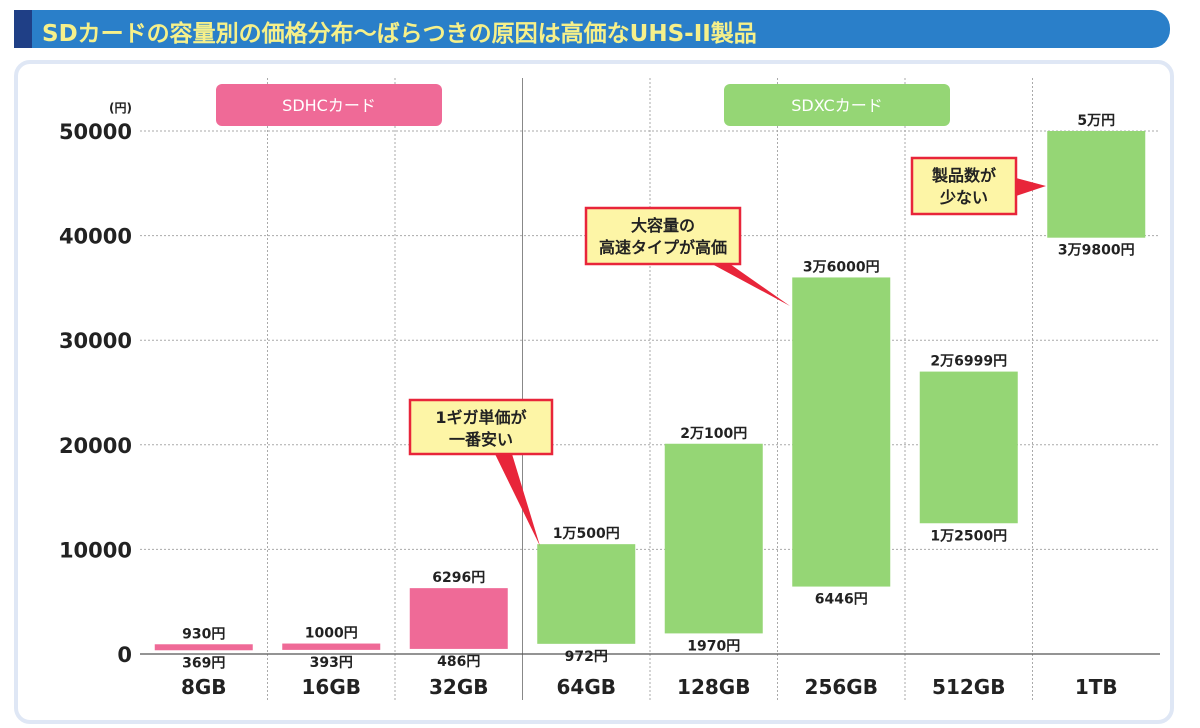 The width and height of the screenshot is (1200, 728). I want to click on min-price-label: 393円, so click(331, 663).